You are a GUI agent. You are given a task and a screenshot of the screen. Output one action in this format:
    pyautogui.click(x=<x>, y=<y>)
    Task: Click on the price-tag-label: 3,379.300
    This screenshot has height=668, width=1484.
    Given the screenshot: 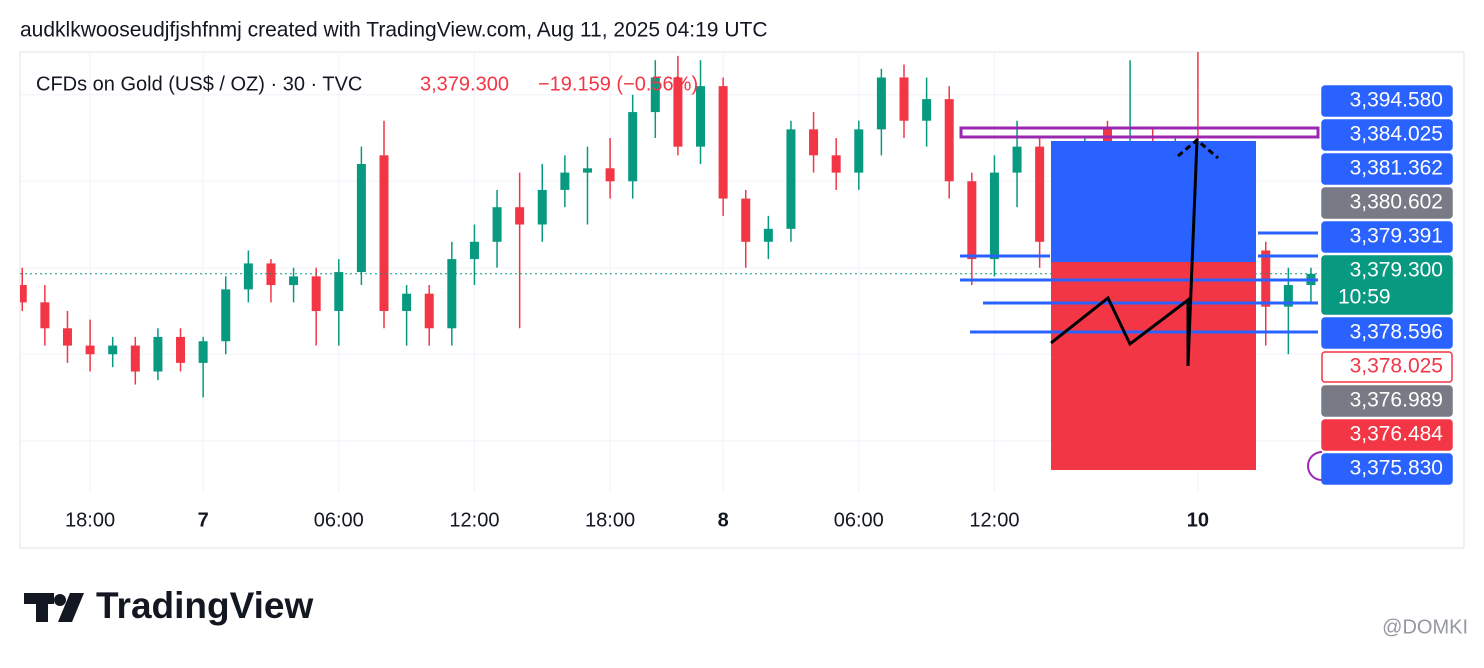 What is the action you would take?
    pyautogui.click(x=1396, y=270)
    